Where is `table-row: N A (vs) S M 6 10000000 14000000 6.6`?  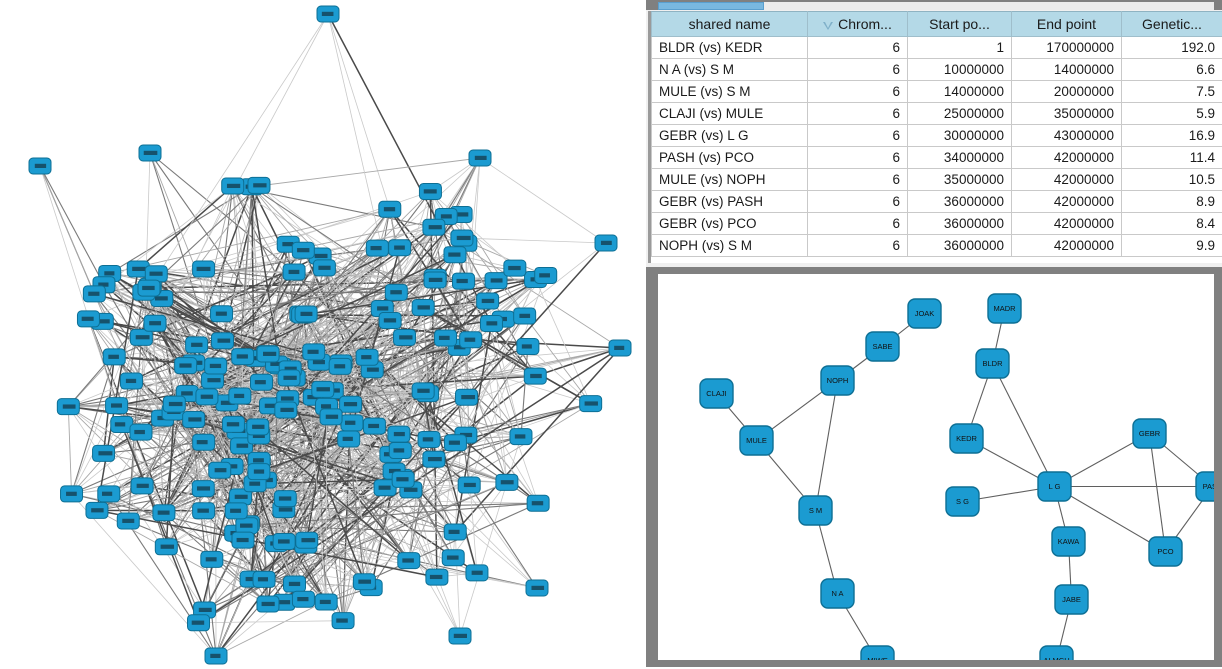
table-row: N A (vs) S M 6 10000000 14000000 6.6 is located at coordinates (936, 69).